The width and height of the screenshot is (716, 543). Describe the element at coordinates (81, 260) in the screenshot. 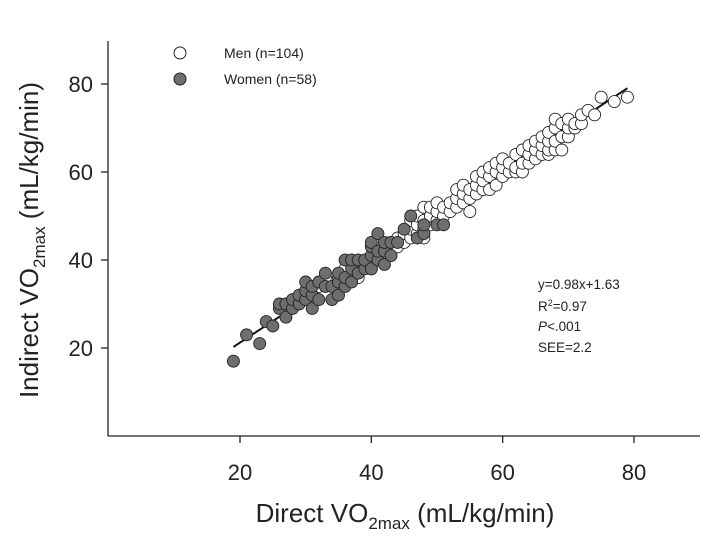

I see `y-tick-label: 40` at that location.